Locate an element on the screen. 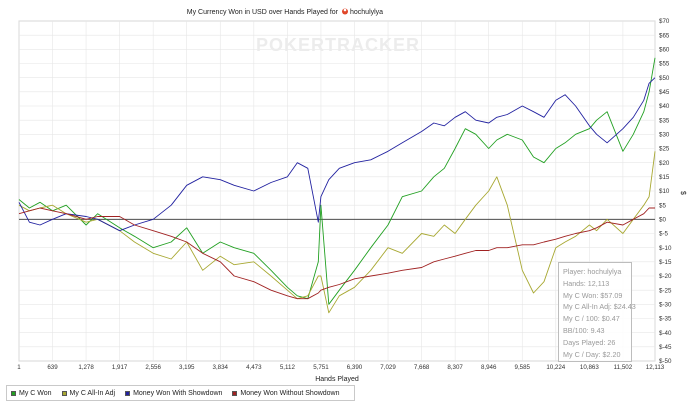 This screenshot has width=700, height=413. stat-per-day: My C / Day: $2.20 is located at coordinates (592, 354).